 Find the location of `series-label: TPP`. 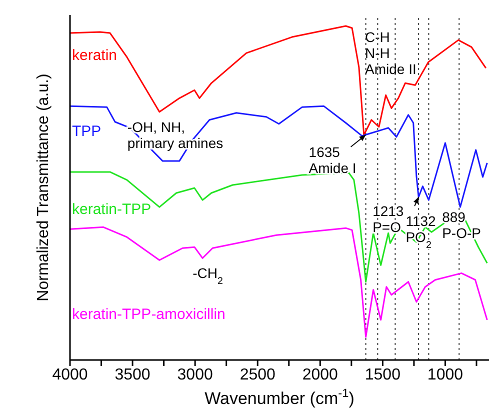

series-label: TPP is located at coordinates (87, 131).